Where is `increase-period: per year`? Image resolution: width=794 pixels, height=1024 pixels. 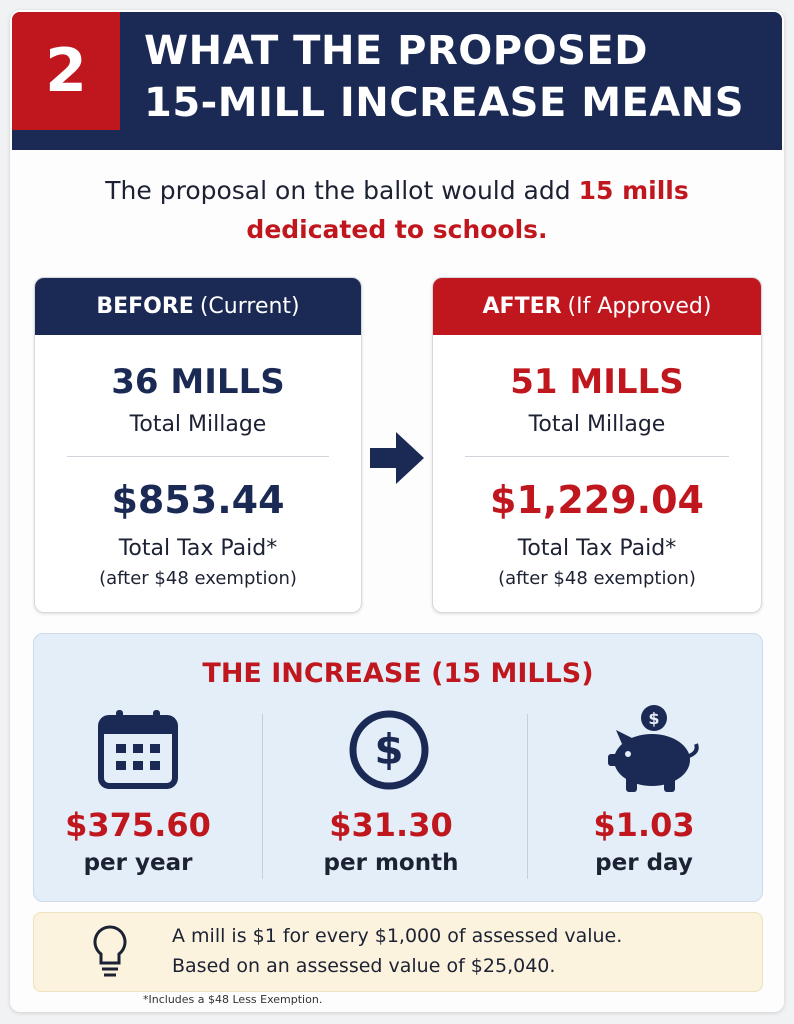
increase-period: per year is located at coordinates (138, 863).